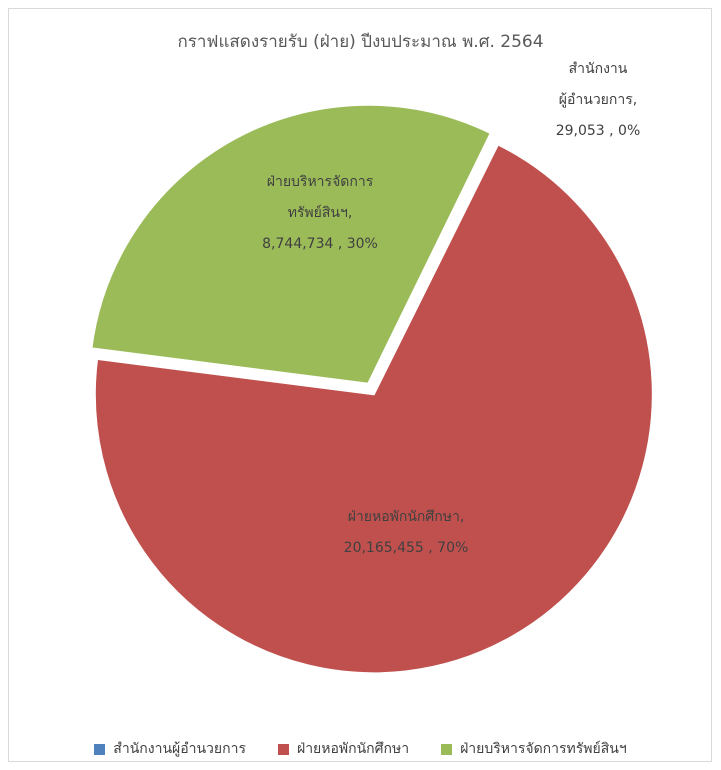 This screenshot has width=721, height=770. I want to click on legend-item-dormitory: ฝ่ายหอพักนักศึกษา, so click(343, 749).